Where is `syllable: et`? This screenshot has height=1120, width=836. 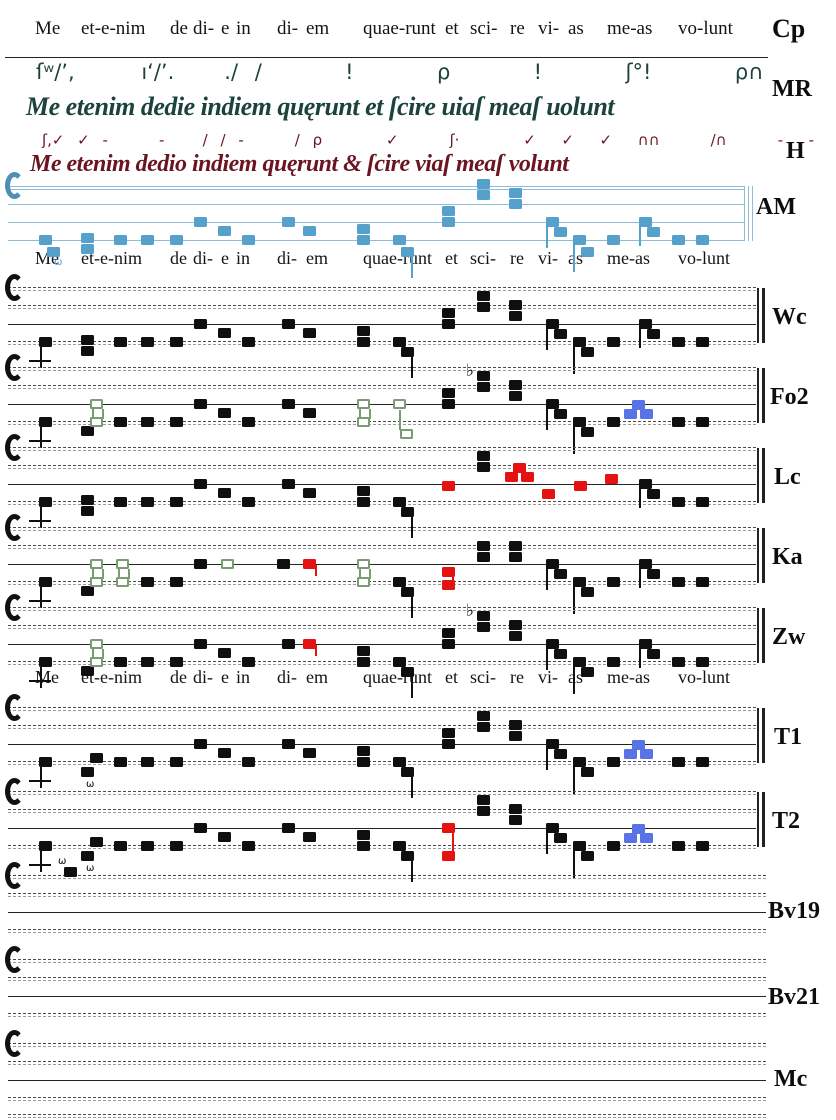
syllable: et is located at coordinates (451, 677).